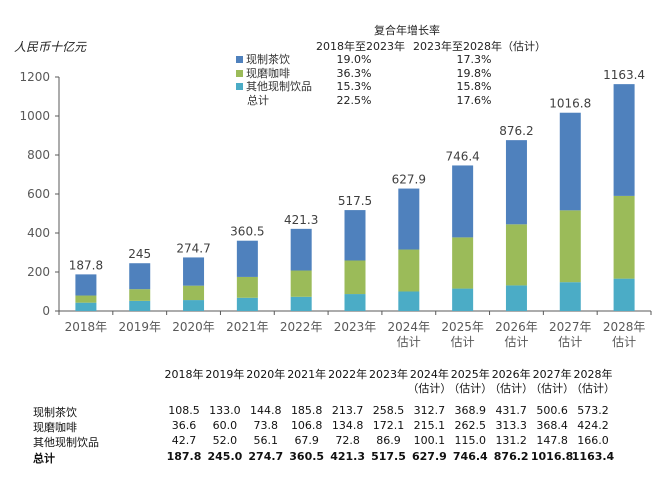 The image size is (666, 478). What do you see at coordinates (301, 327) in the screenshot?
I see `x-tick-label: 2022年` at bounding box center [301, 327].